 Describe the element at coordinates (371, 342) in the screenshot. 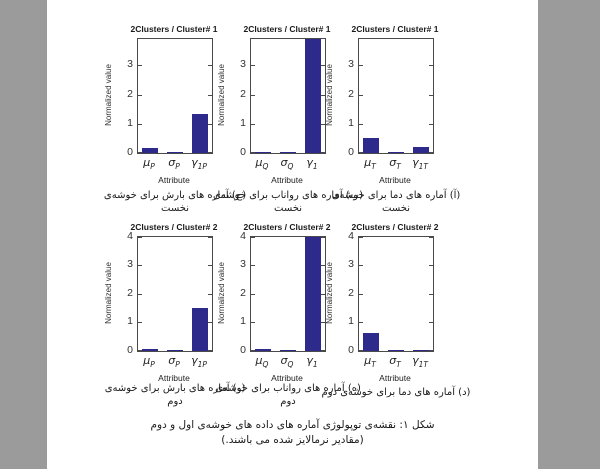

I see `bar-μT` at that location.